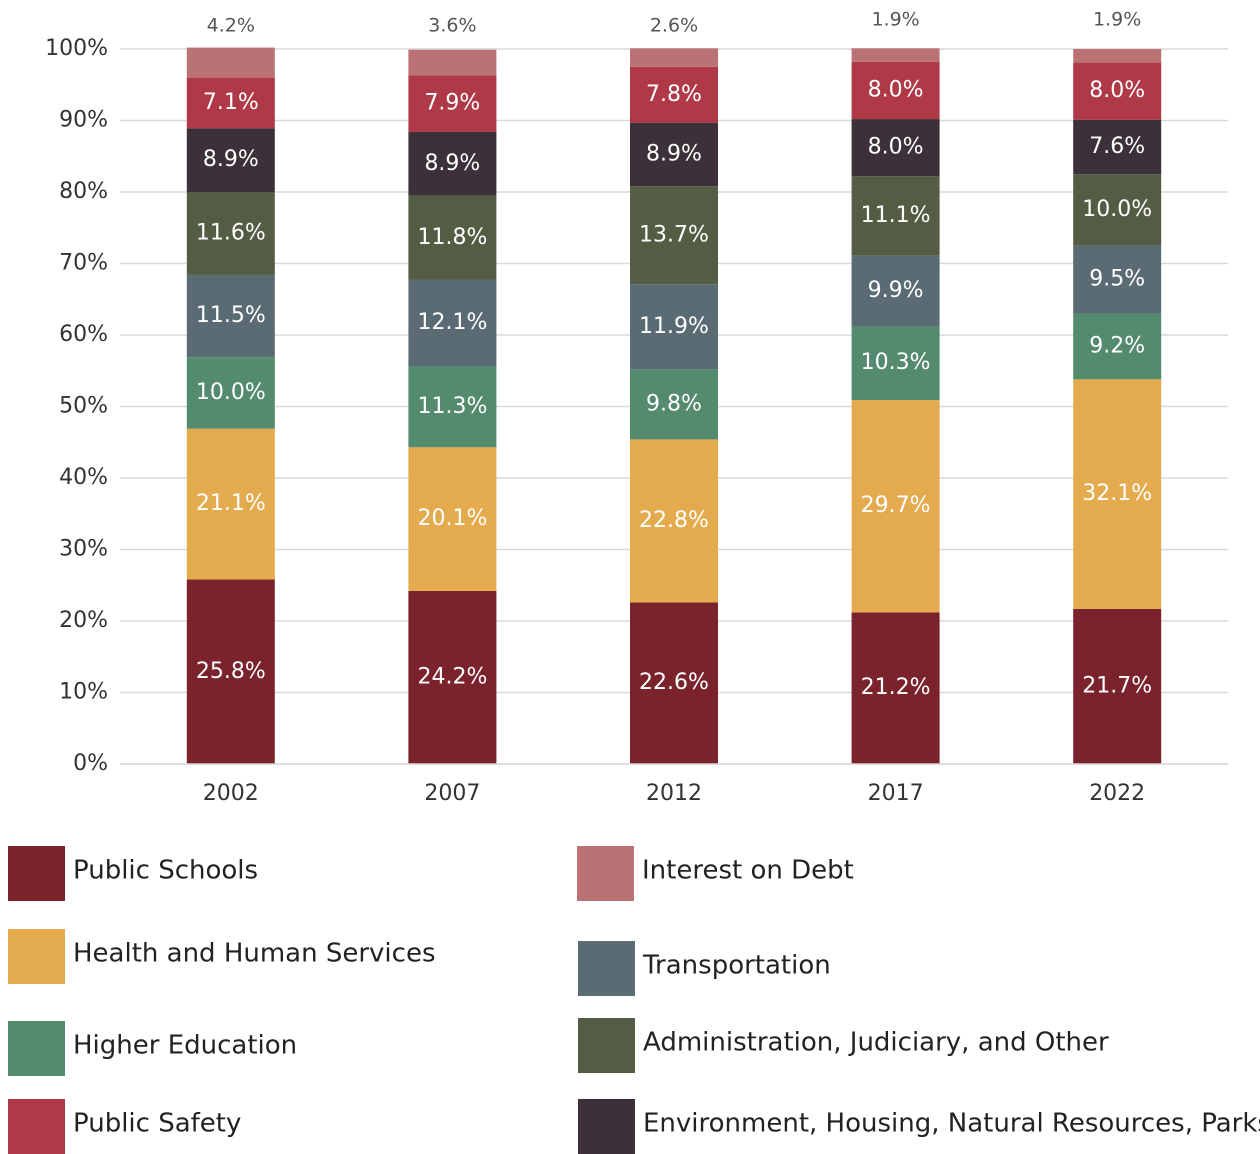  What do you see at coordinates (83, 477) in the screenshot?
I see `y-tick-label: 40%` at bounding box center [83, 477].